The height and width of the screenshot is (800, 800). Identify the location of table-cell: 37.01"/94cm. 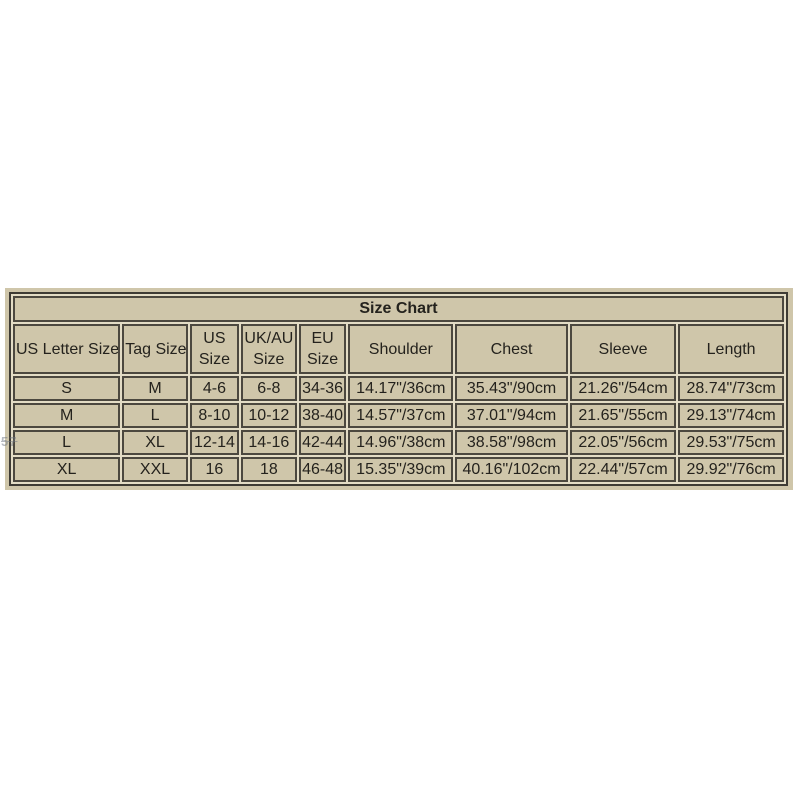
(511, 415).